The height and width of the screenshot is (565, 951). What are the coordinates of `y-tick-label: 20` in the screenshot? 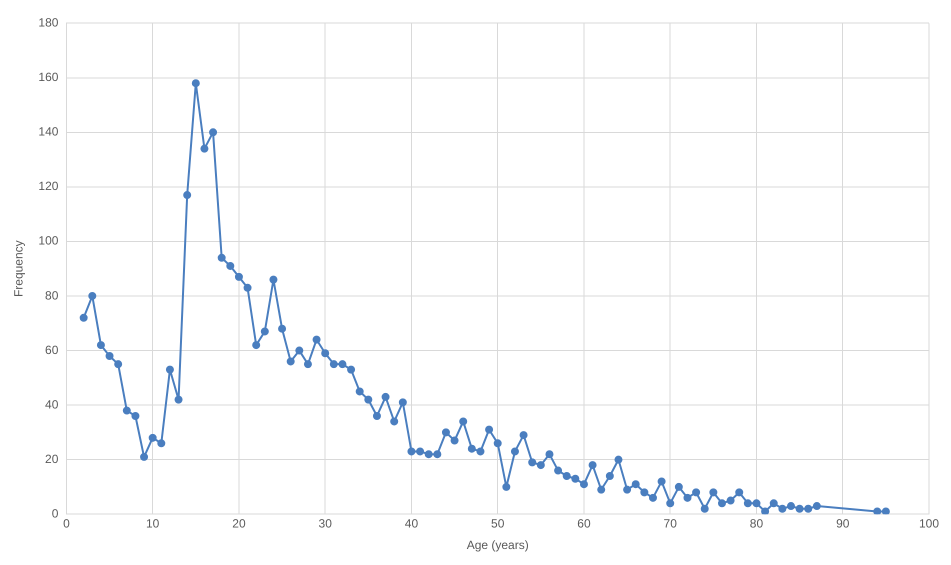 It's located at (52, 459).